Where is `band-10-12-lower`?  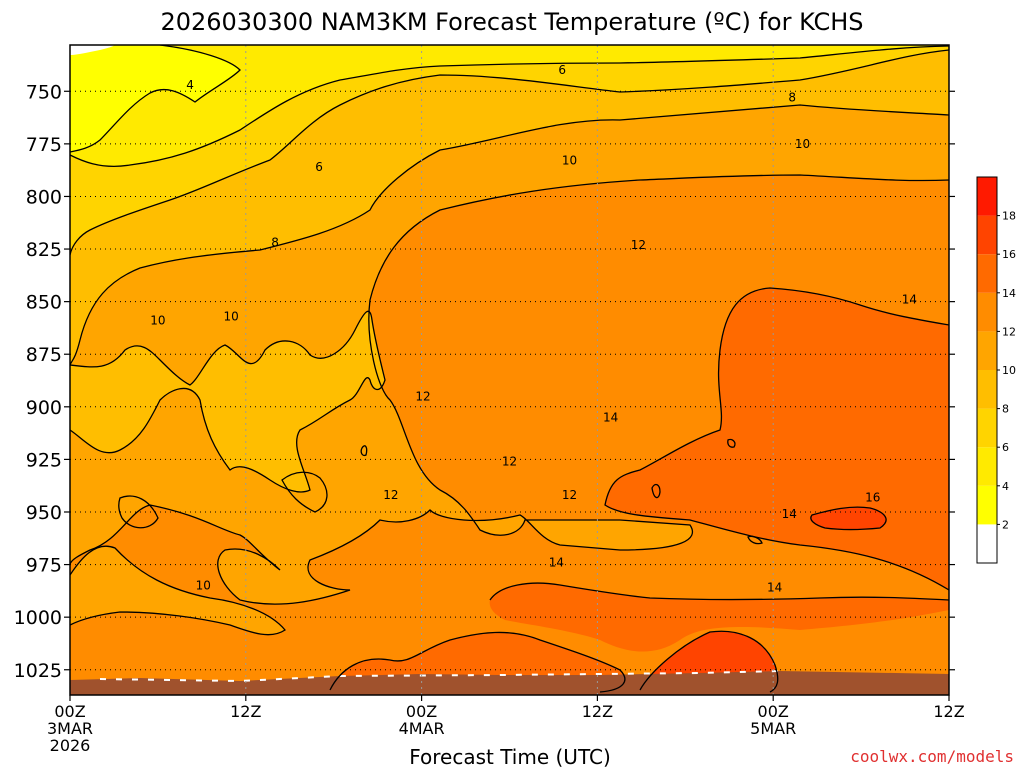 band-10-12-lower is located at coordinates (177, 590).